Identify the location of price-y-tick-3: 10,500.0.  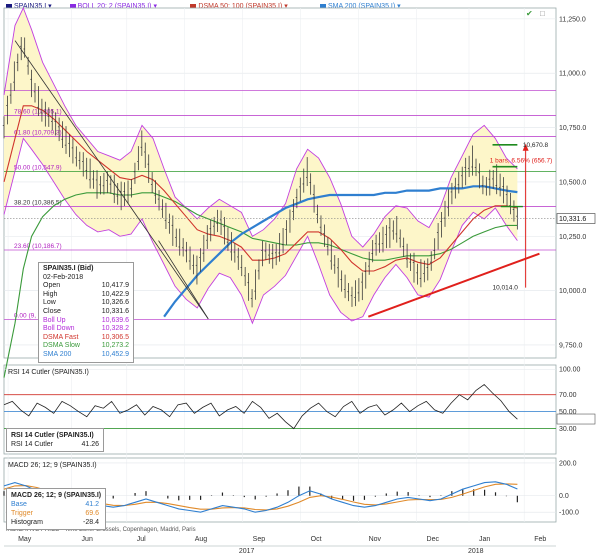
(572, 182).